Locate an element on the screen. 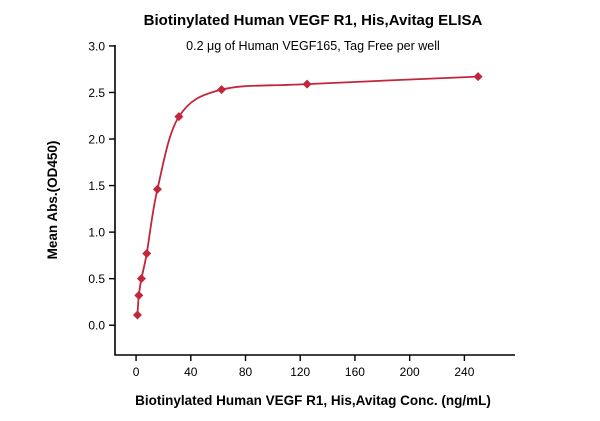  y-tick-label: 1.0 is located at coordinates (96, 233).